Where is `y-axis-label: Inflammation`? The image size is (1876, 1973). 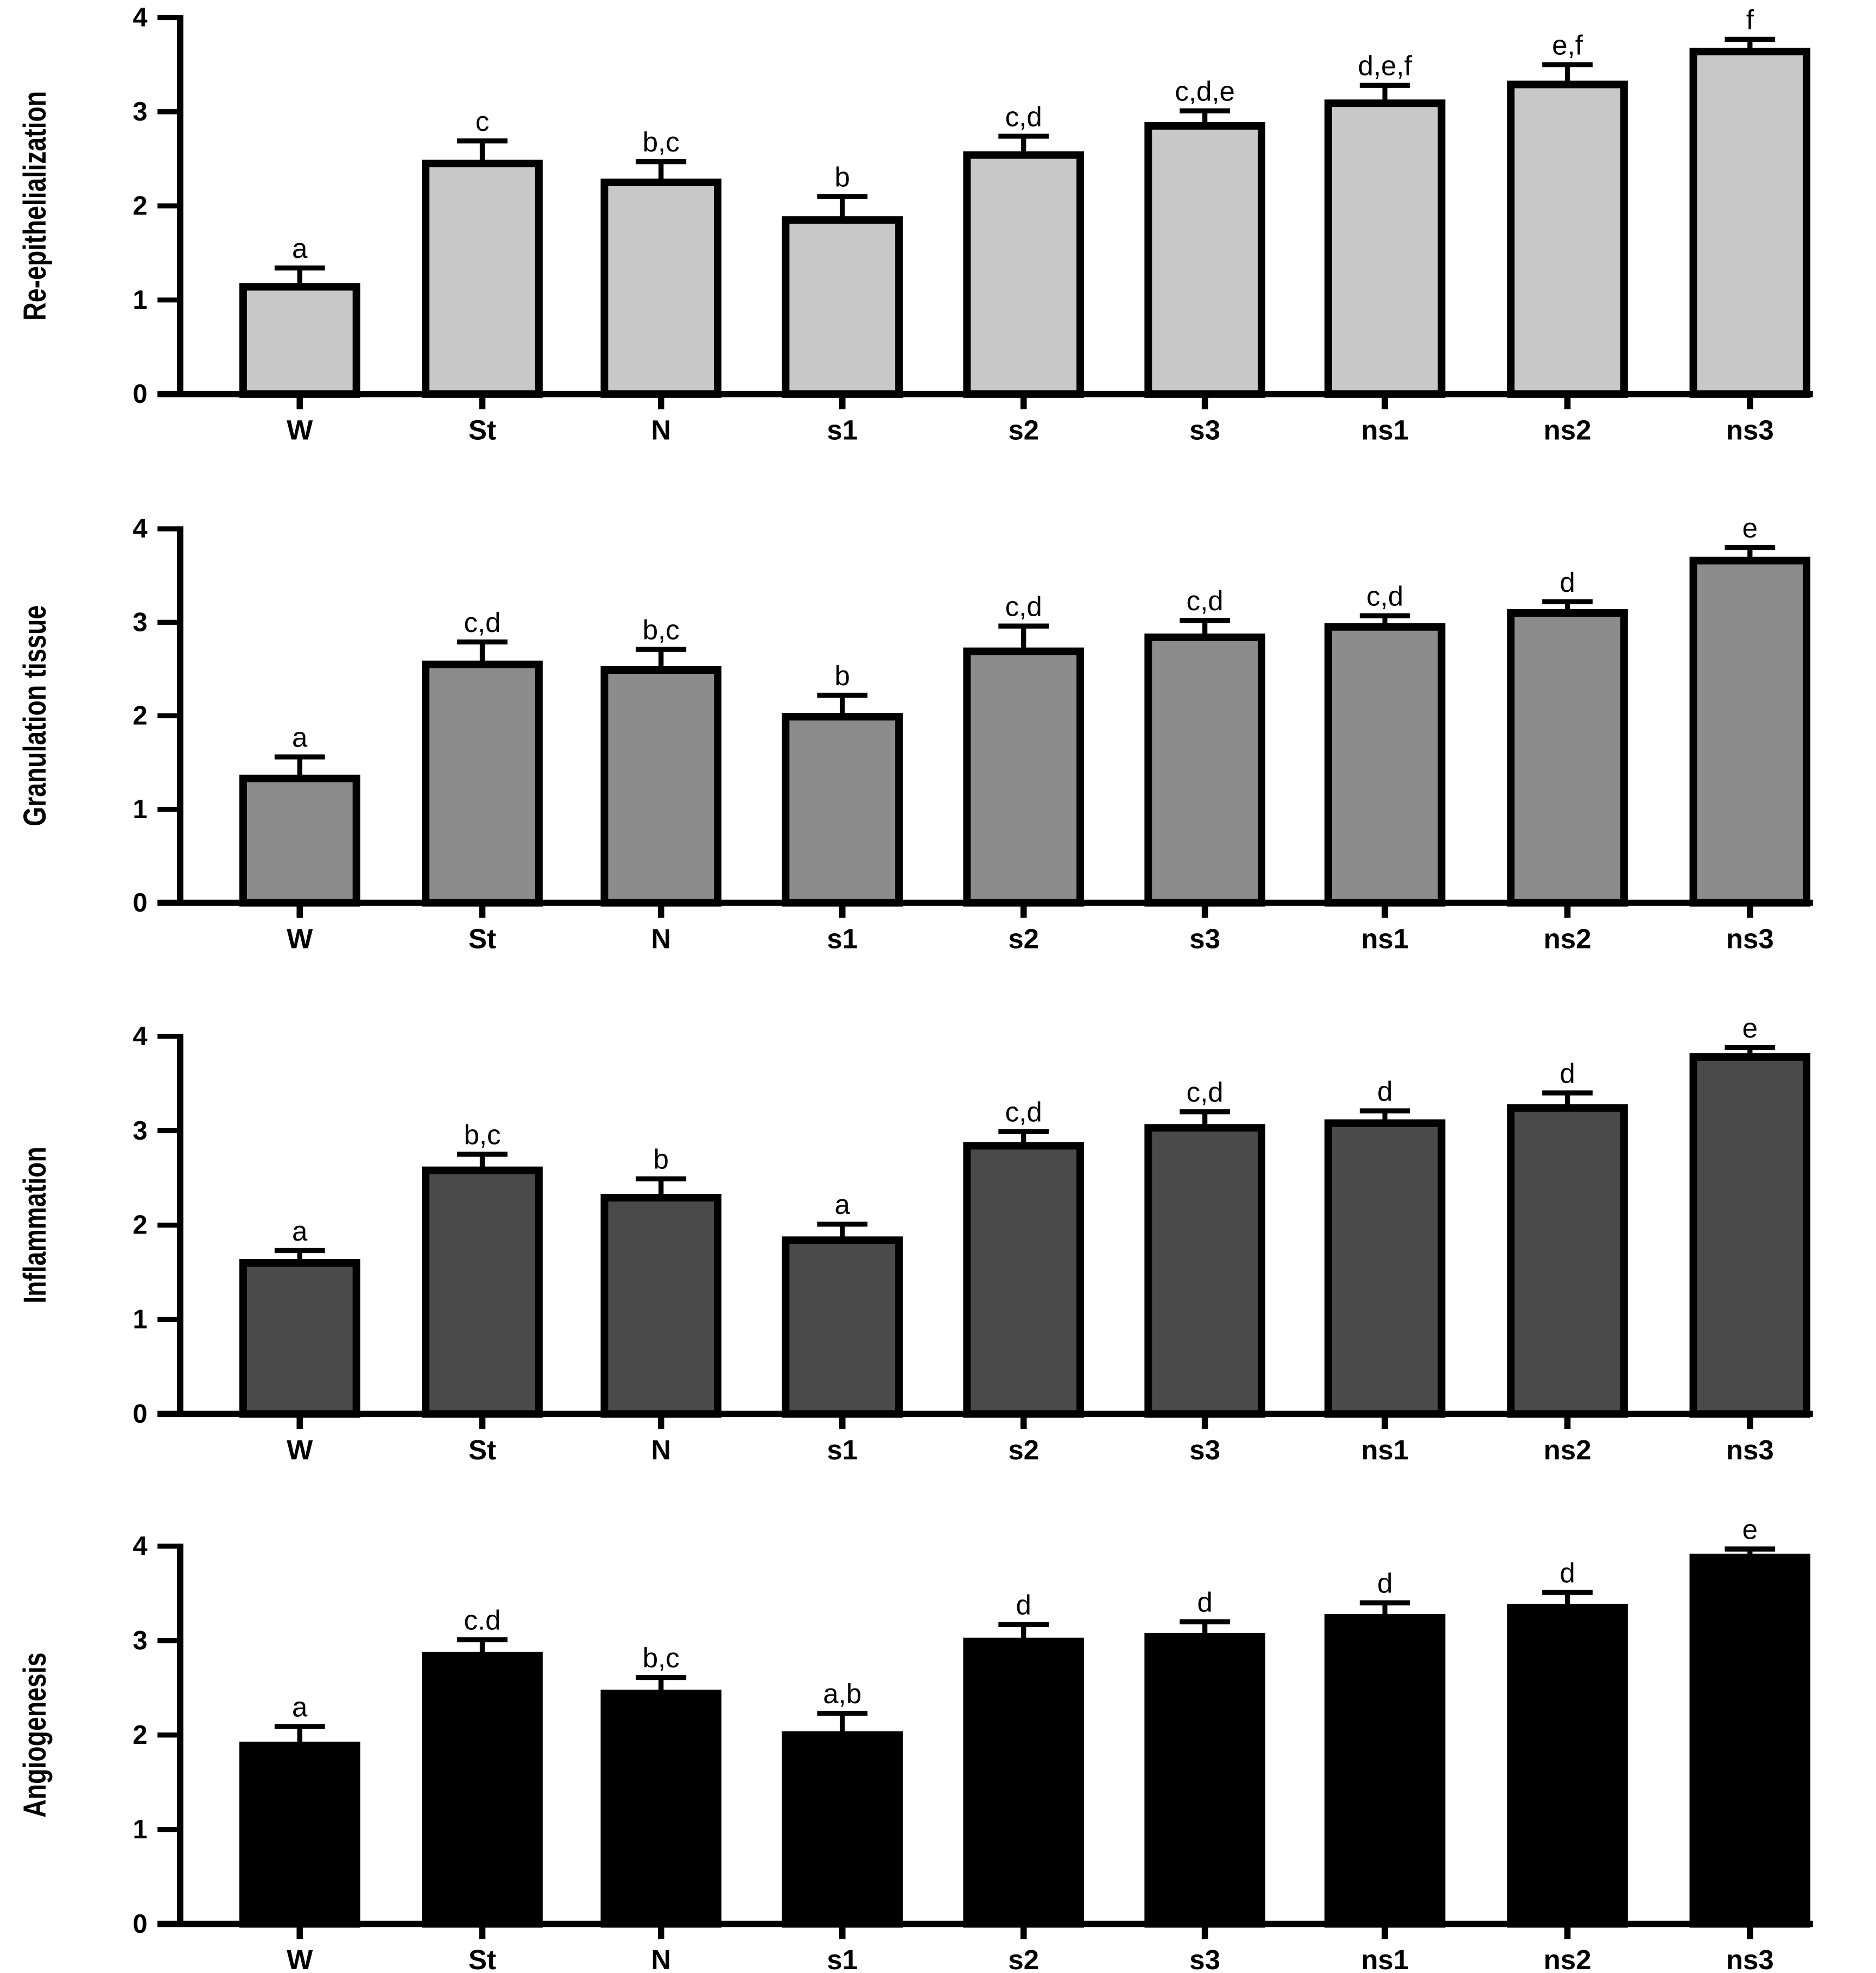 y-axis-label: Inflammation is located at coordinates (35, 1225).